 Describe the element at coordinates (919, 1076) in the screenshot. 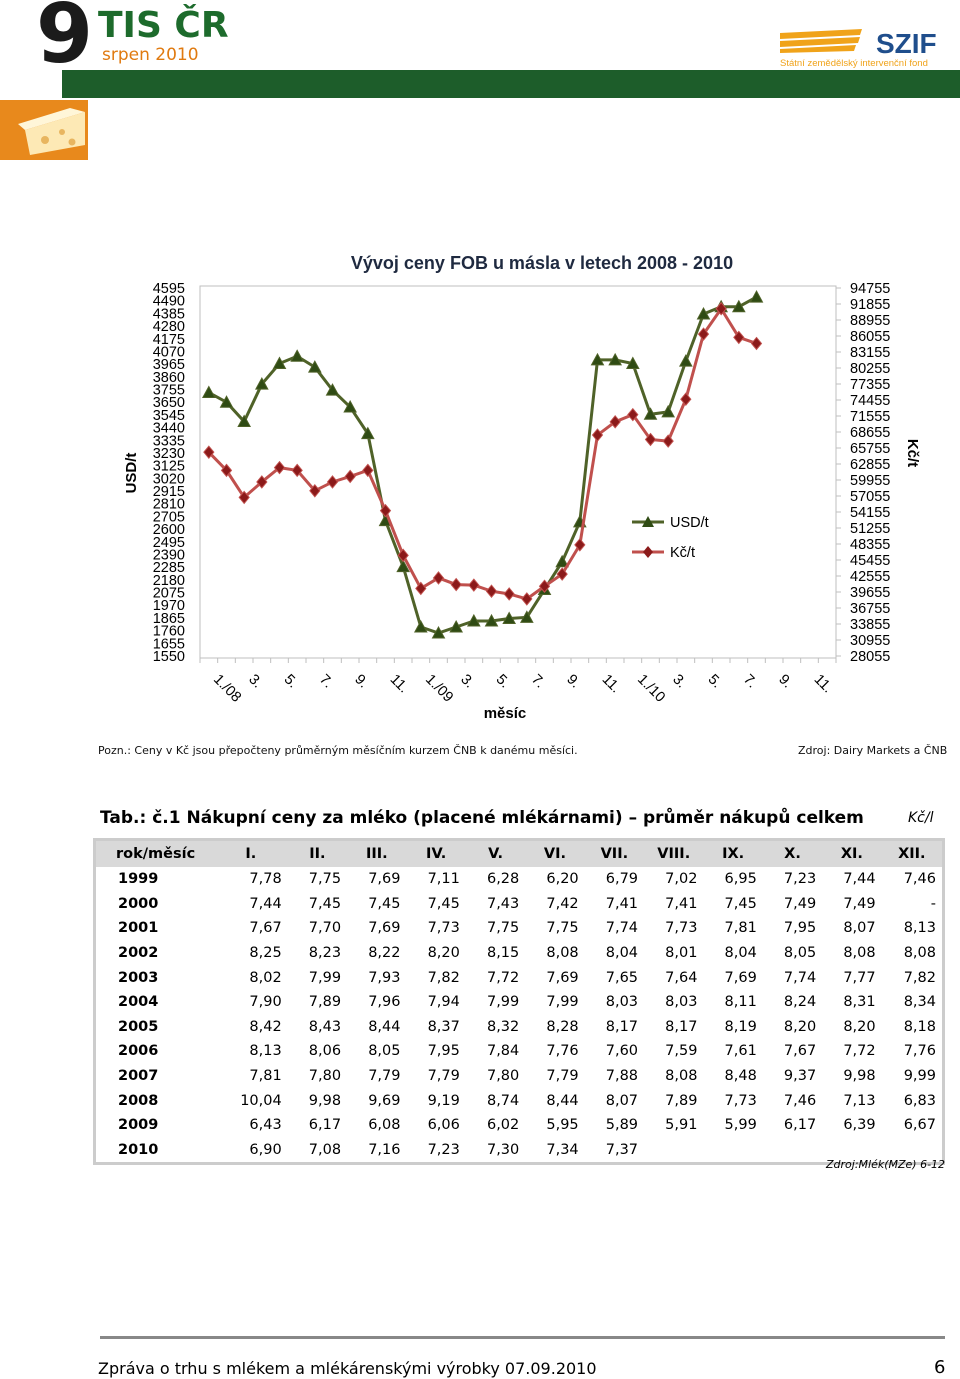

I see `price-cell: 9,99` at that location.